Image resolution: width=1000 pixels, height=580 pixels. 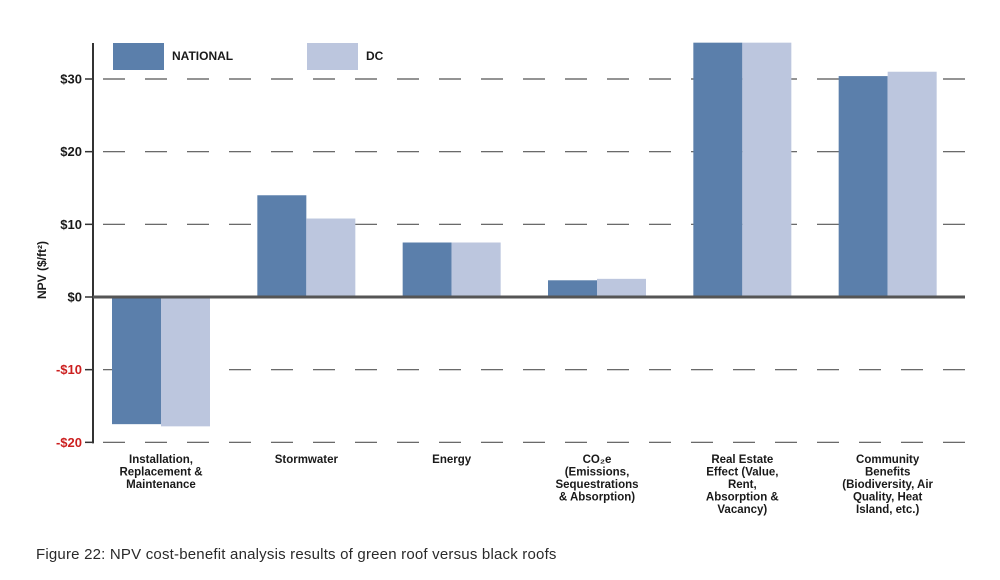 I want to click on category-label-line: Installation,, so click(x=161, y=460).